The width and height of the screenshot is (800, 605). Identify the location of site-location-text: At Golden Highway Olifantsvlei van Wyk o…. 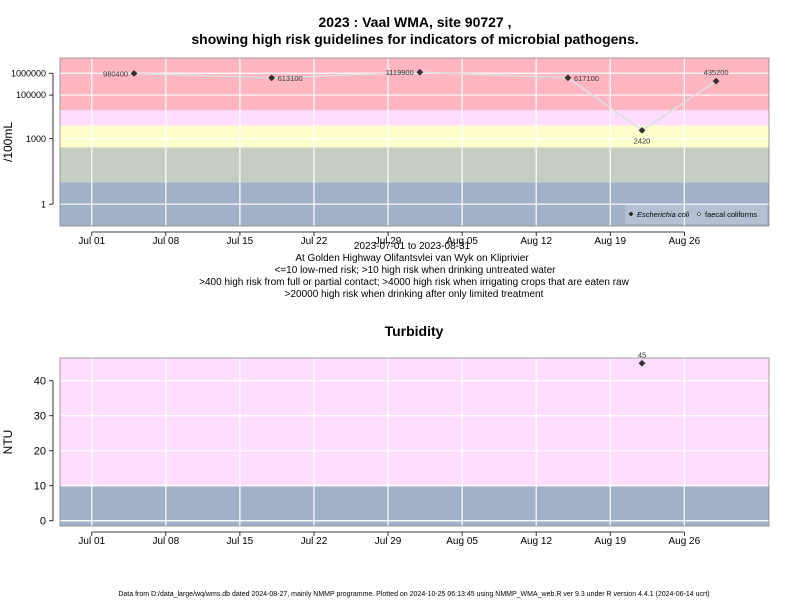
(412, 258).